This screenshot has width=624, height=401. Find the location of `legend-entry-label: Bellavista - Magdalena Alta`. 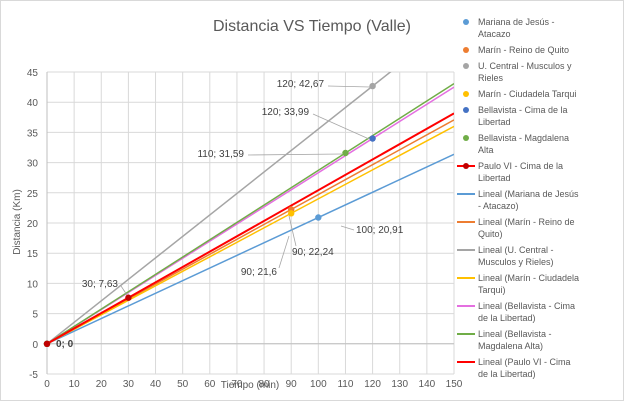

legend-entry-label: Bellavista - Magdalena Alta is located at coordinates (523, 144).